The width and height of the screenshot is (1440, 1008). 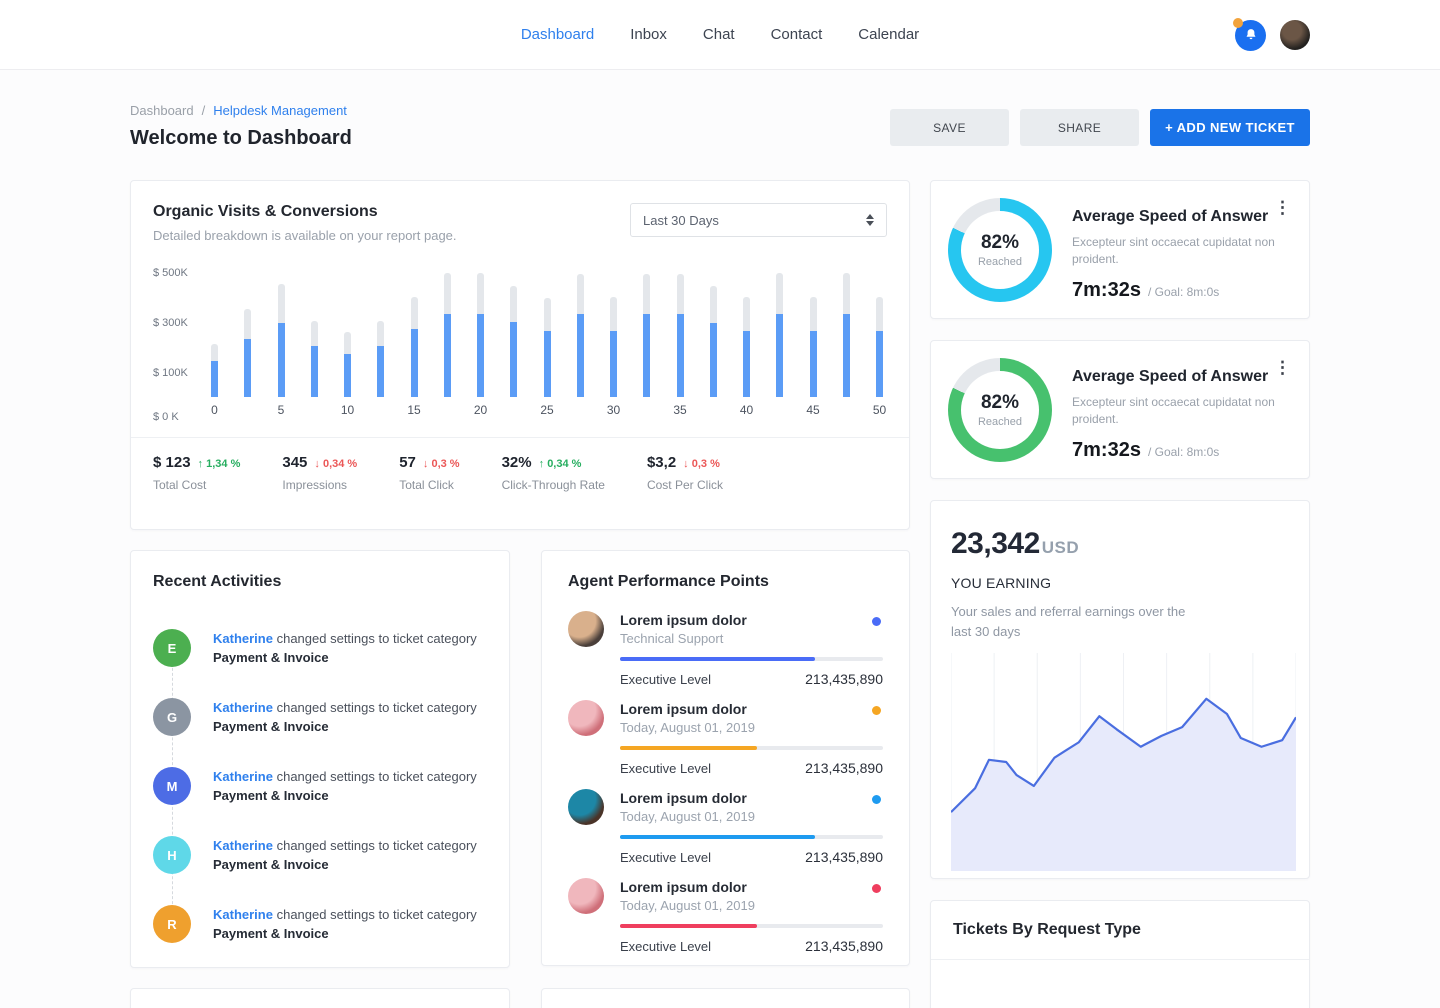 What do you see at coordinates (613, 342) in the screenshot?
I see `bar: 30` at bounding box center [613, 342].